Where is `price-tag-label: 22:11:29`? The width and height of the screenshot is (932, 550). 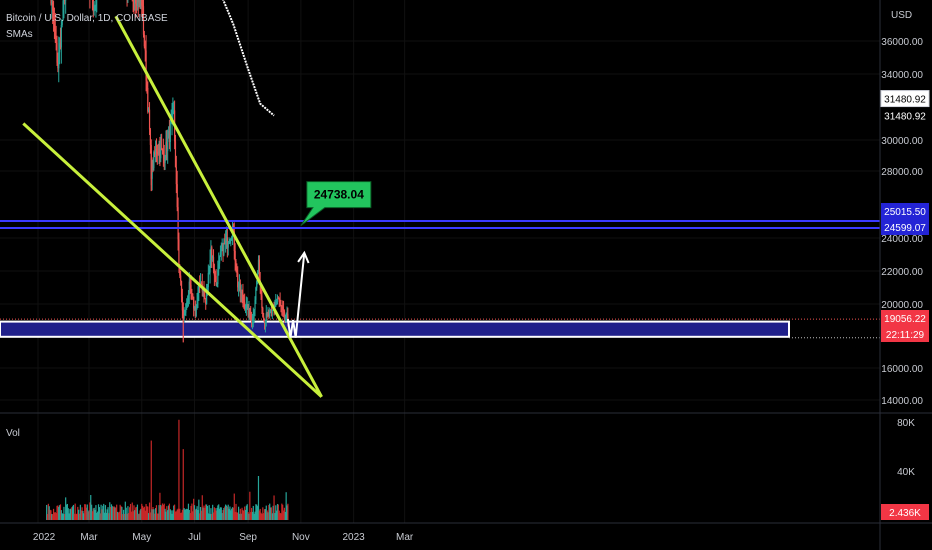 price-tag-label: 22:11:29 is located at coordinates (905, 335).